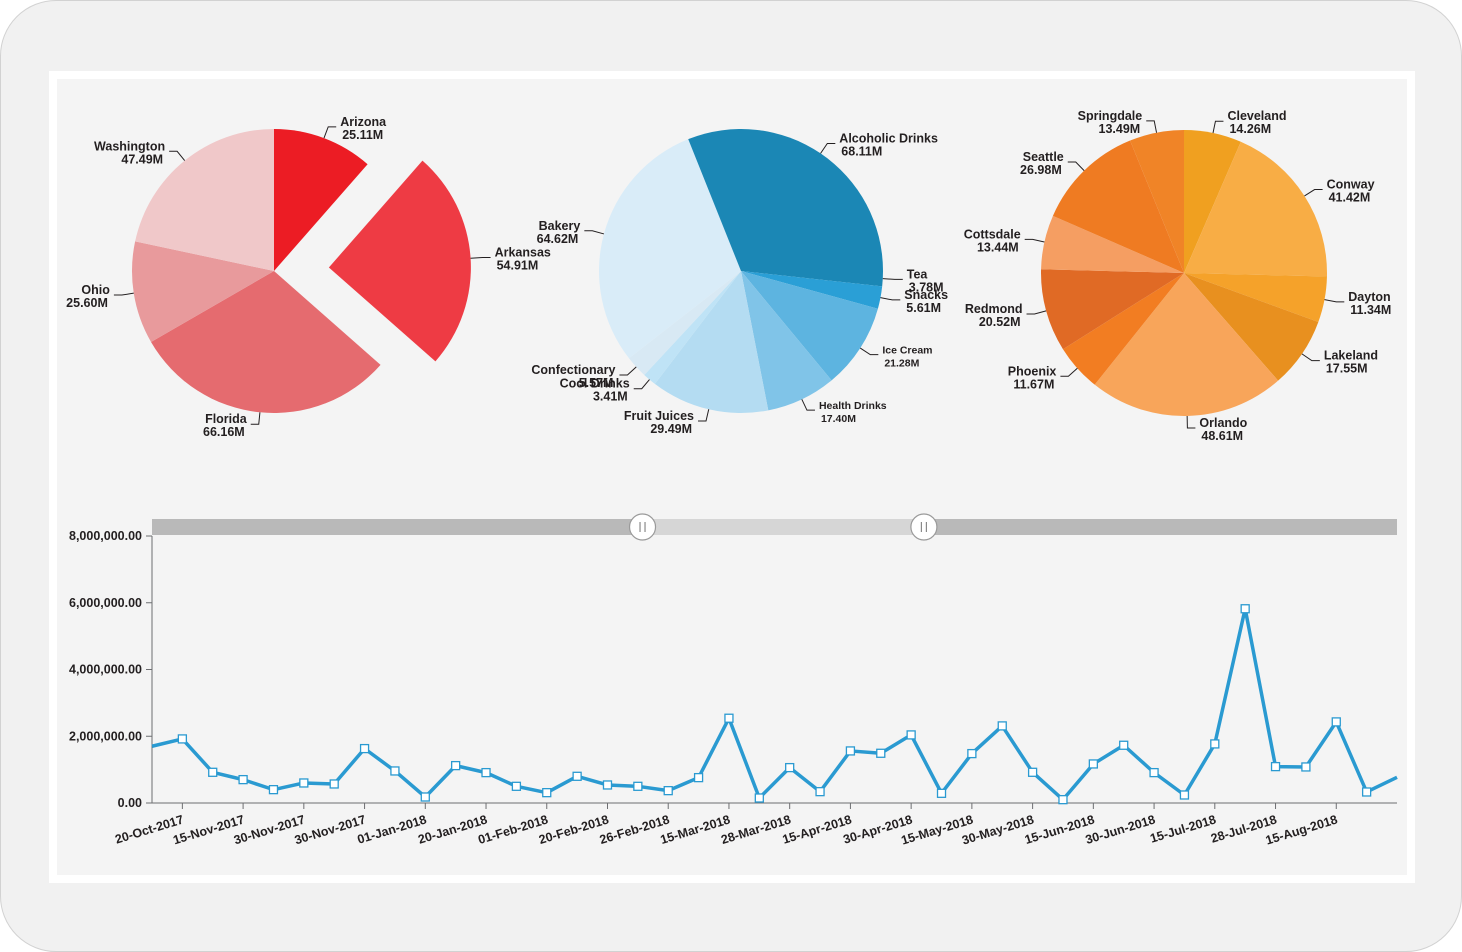  I want to click on pie-slice-cool-drinks, so click(692, 327).